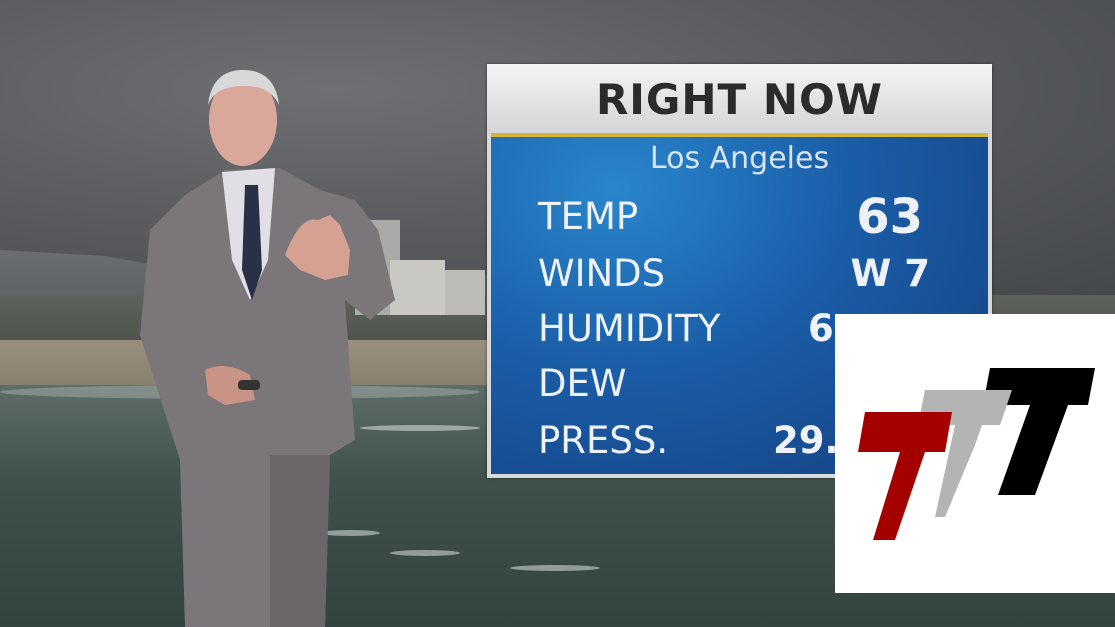 Image resolution: width=1115 pixels, height=627 pixels. Describe the element at coordinates (739, 135) in the screenshot. I see `accent-line` at that location.